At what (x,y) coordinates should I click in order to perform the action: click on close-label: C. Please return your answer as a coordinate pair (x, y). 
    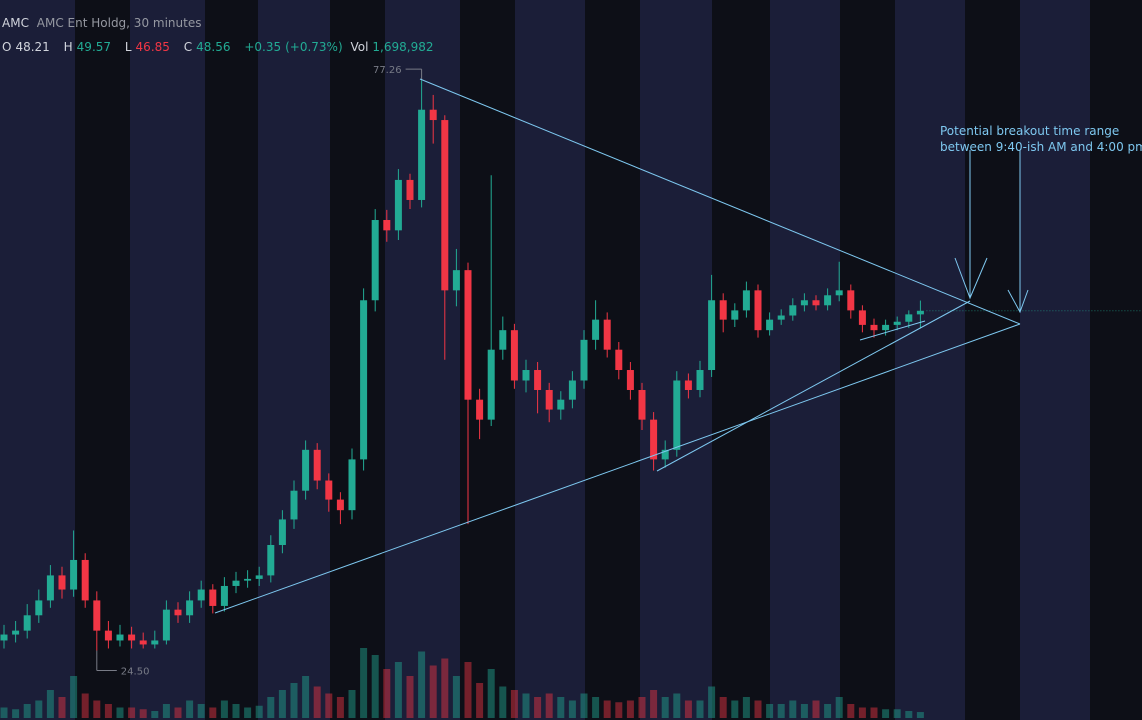
    Looking at the image, I should click on (188, 47).